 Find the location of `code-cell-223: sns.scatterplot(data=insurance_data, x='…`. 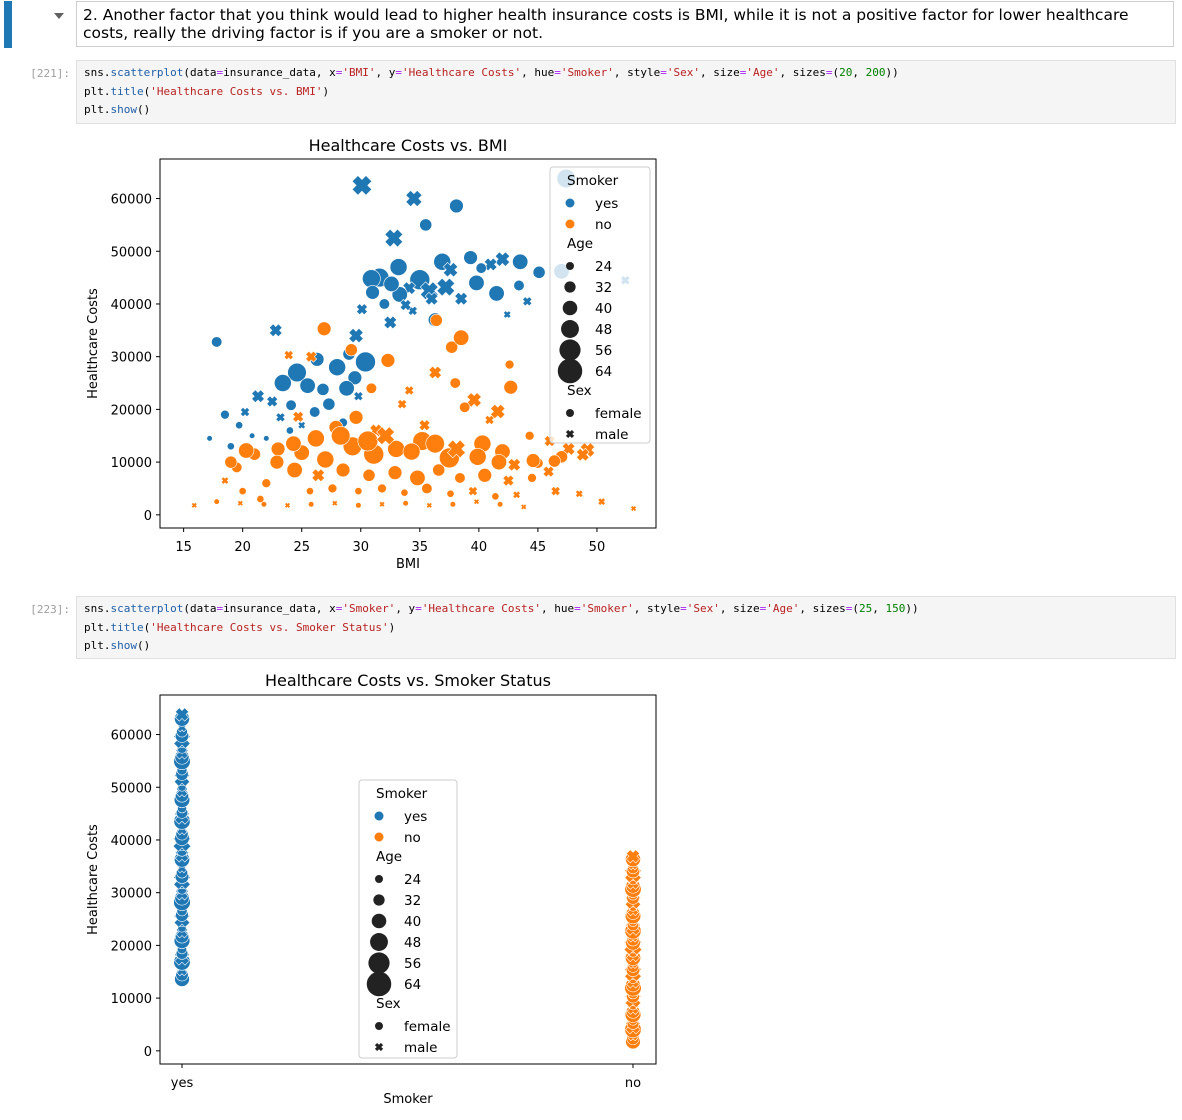

code-cell-223: sns.scatterplot(data=insurance_data, x='… is located at coordinates (626, 627).